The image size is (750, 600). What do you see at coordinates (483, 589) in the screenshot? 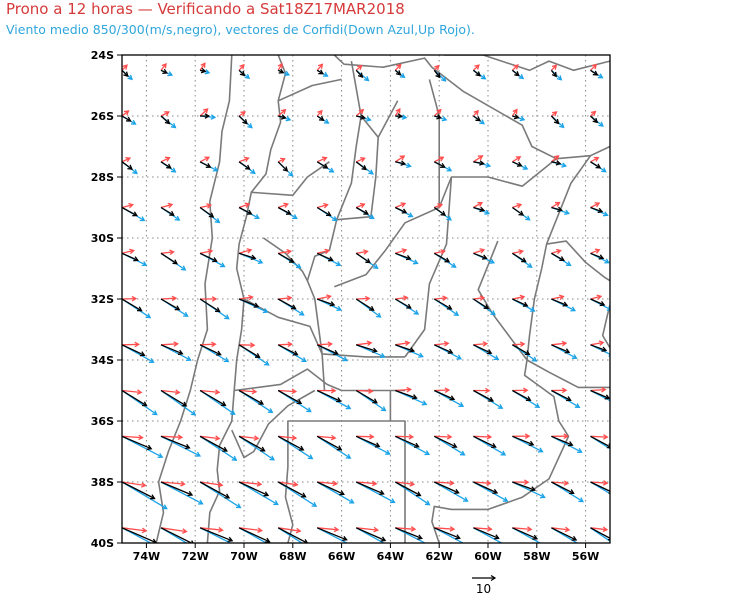
I see `reference-vector-label: 10` at bounding box center [483, 589].